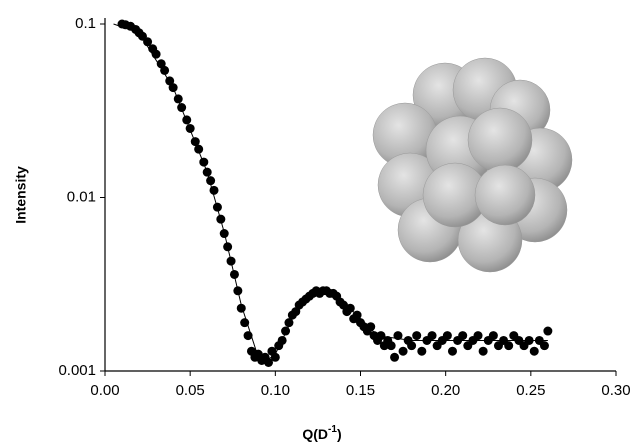  Describe the element at coordinates (77, 370) in the screenshot. I see `y-tick-label: 0.001` at that location.